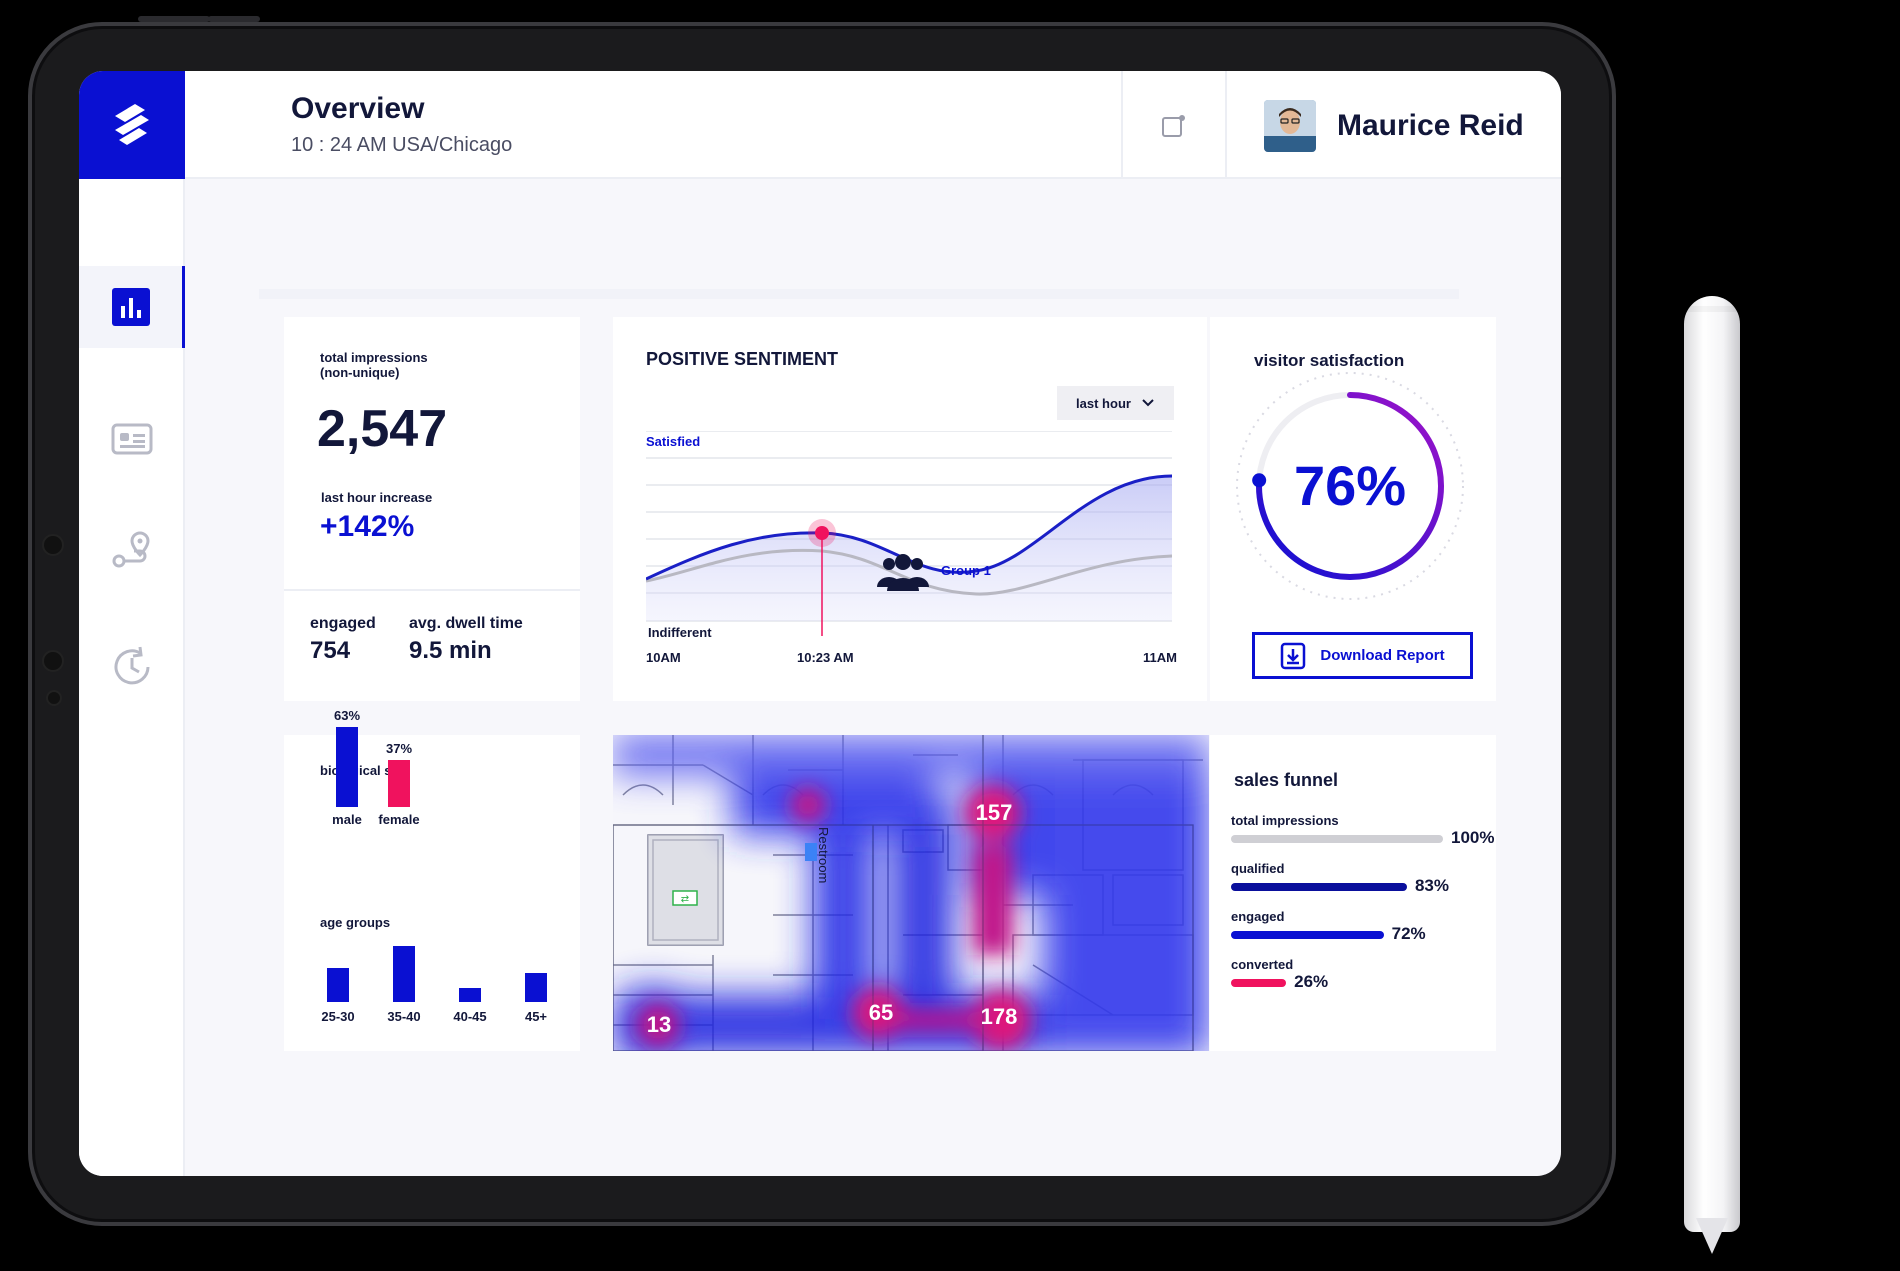  What do you see at coordinates (1382, 655) in the screenshot?
I see `download-report-label: Download Report` at bounding box center [1382, 655].